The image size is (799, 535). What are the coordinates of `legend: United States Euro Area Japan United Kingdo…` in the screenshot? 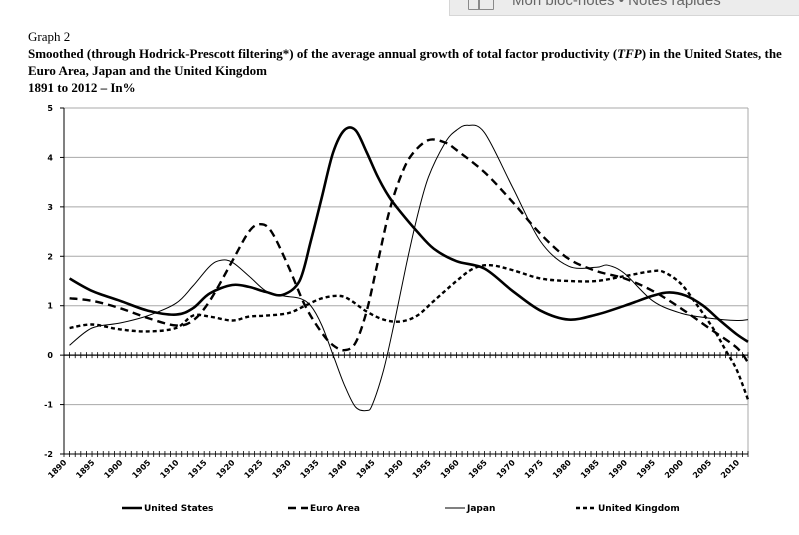 It's located at (401, 509).